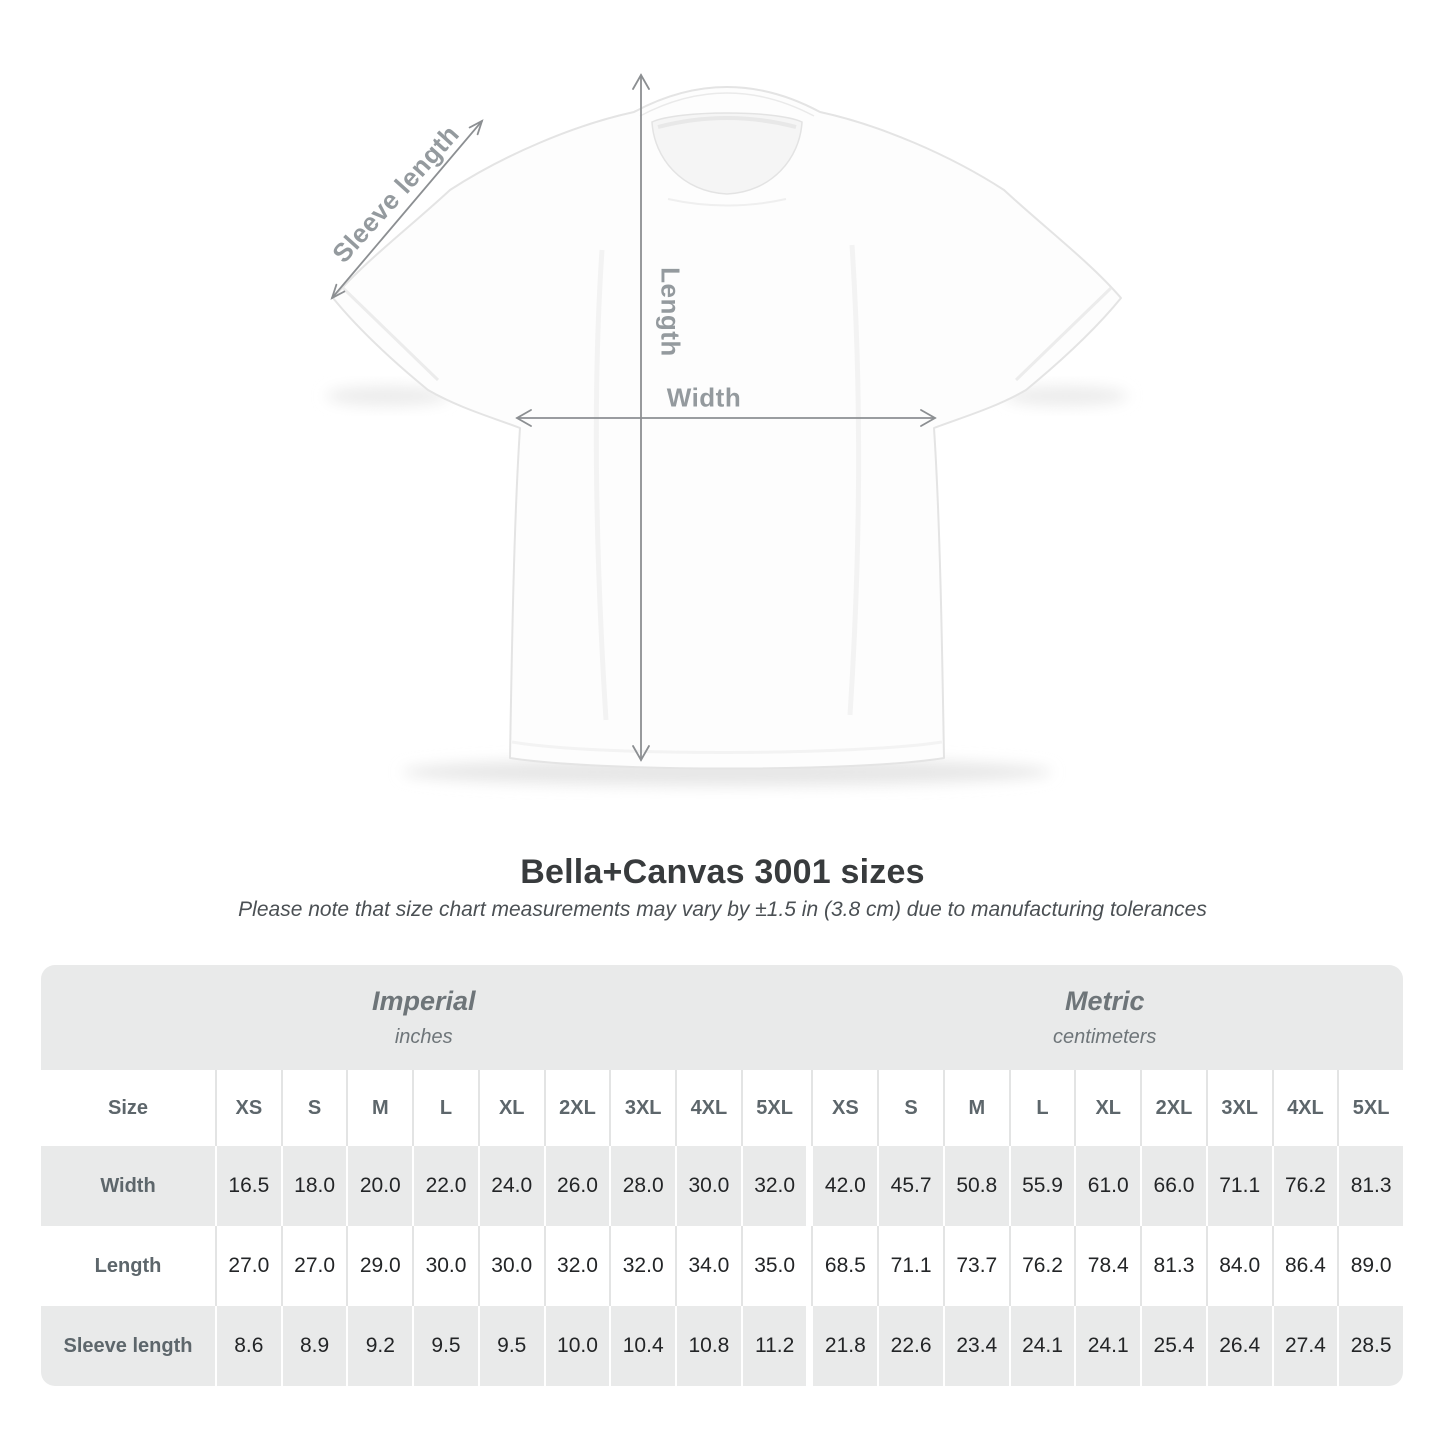 The image size is (1445, 1445). Describe the element at coordinates (708, 1346) in the screenshot. I see `table-cell: 10.8` at that location.